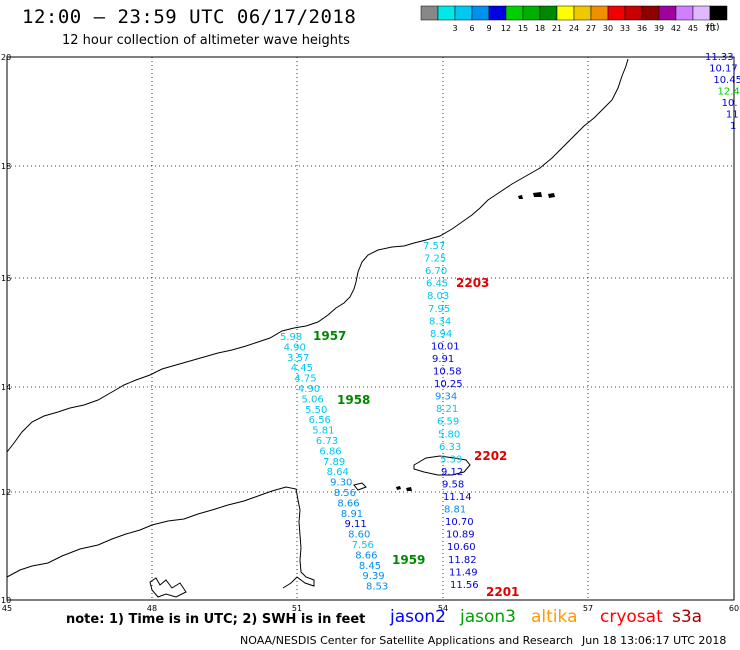  What do you see at coordinates (457, 497) in the screenshot?
I see `swh-value: 11.14` at bounding box center [457, 497].